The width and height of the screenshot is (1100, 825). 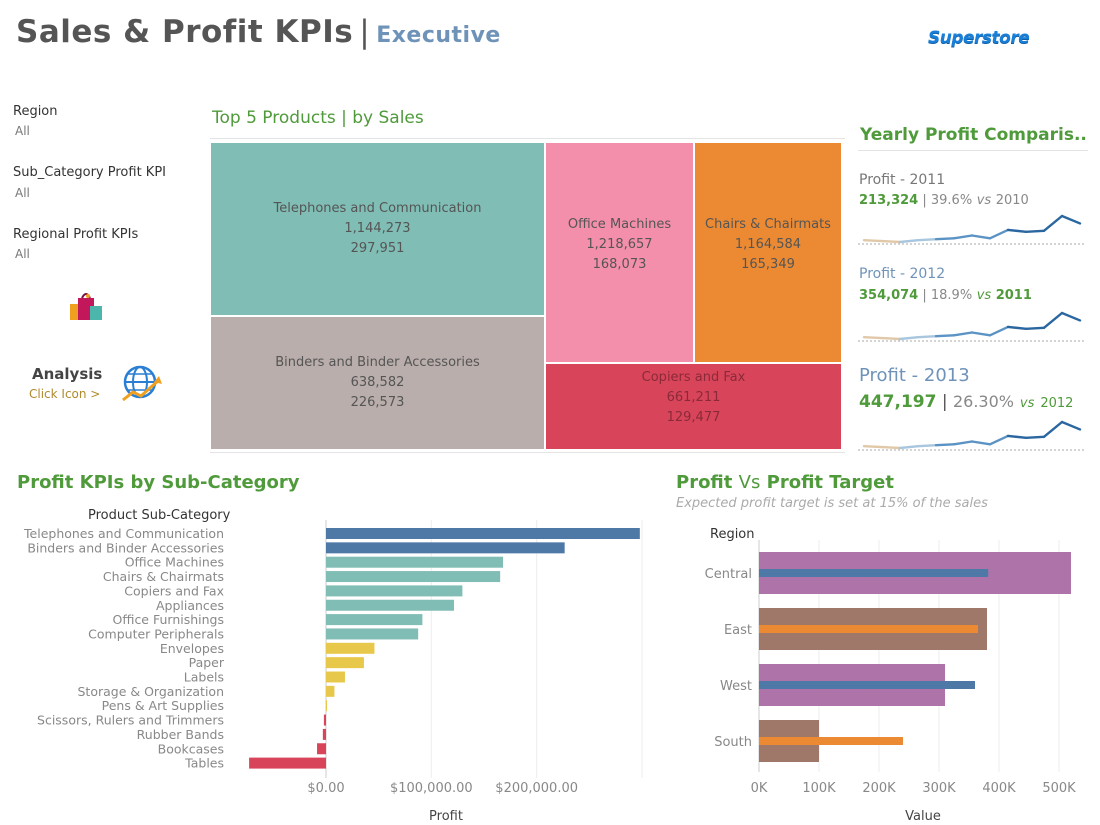 What do you see at coordinates (156, 633) in the screenshot?
I see `category-label: Computer Peripherals` at bounding box center [156, 633].